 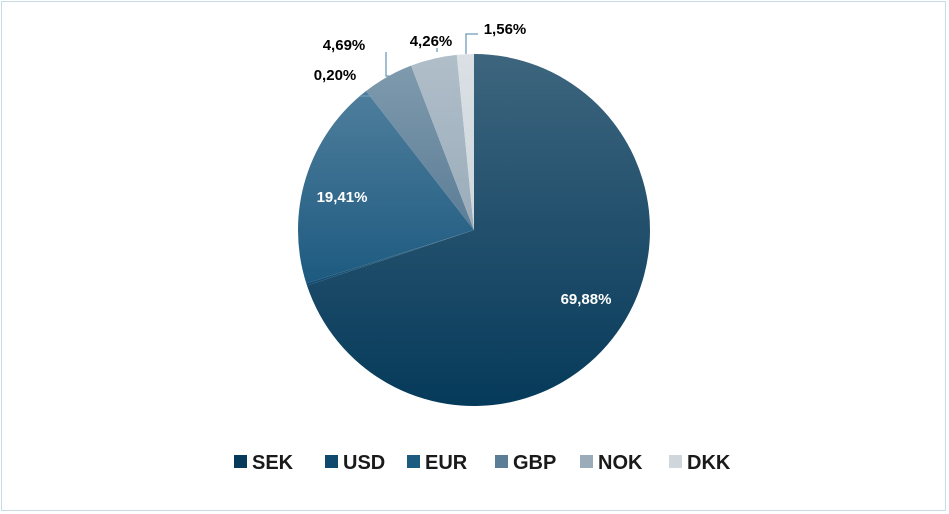 What do you see at coordinates (534, 463) in the screenshot?
I see `legend-label-gbp: GBP` at bounding box center [534, 463].